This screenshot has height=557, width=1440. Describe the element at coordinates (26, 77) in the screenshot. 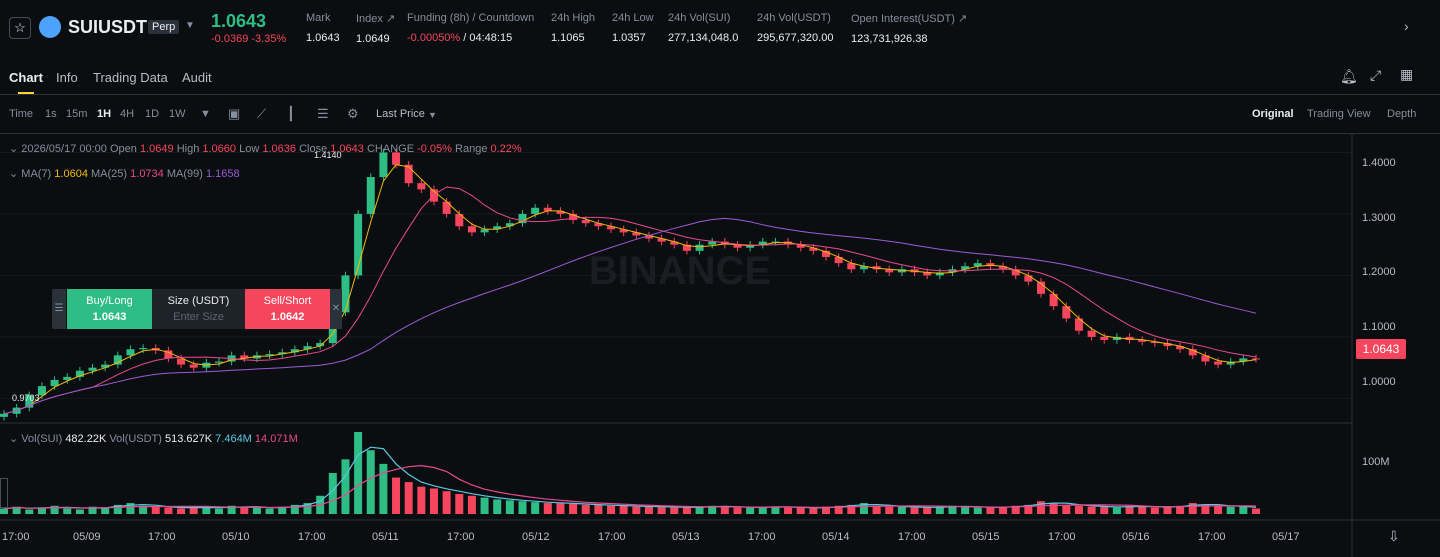

I see `tab-chart: Chart` at that location.